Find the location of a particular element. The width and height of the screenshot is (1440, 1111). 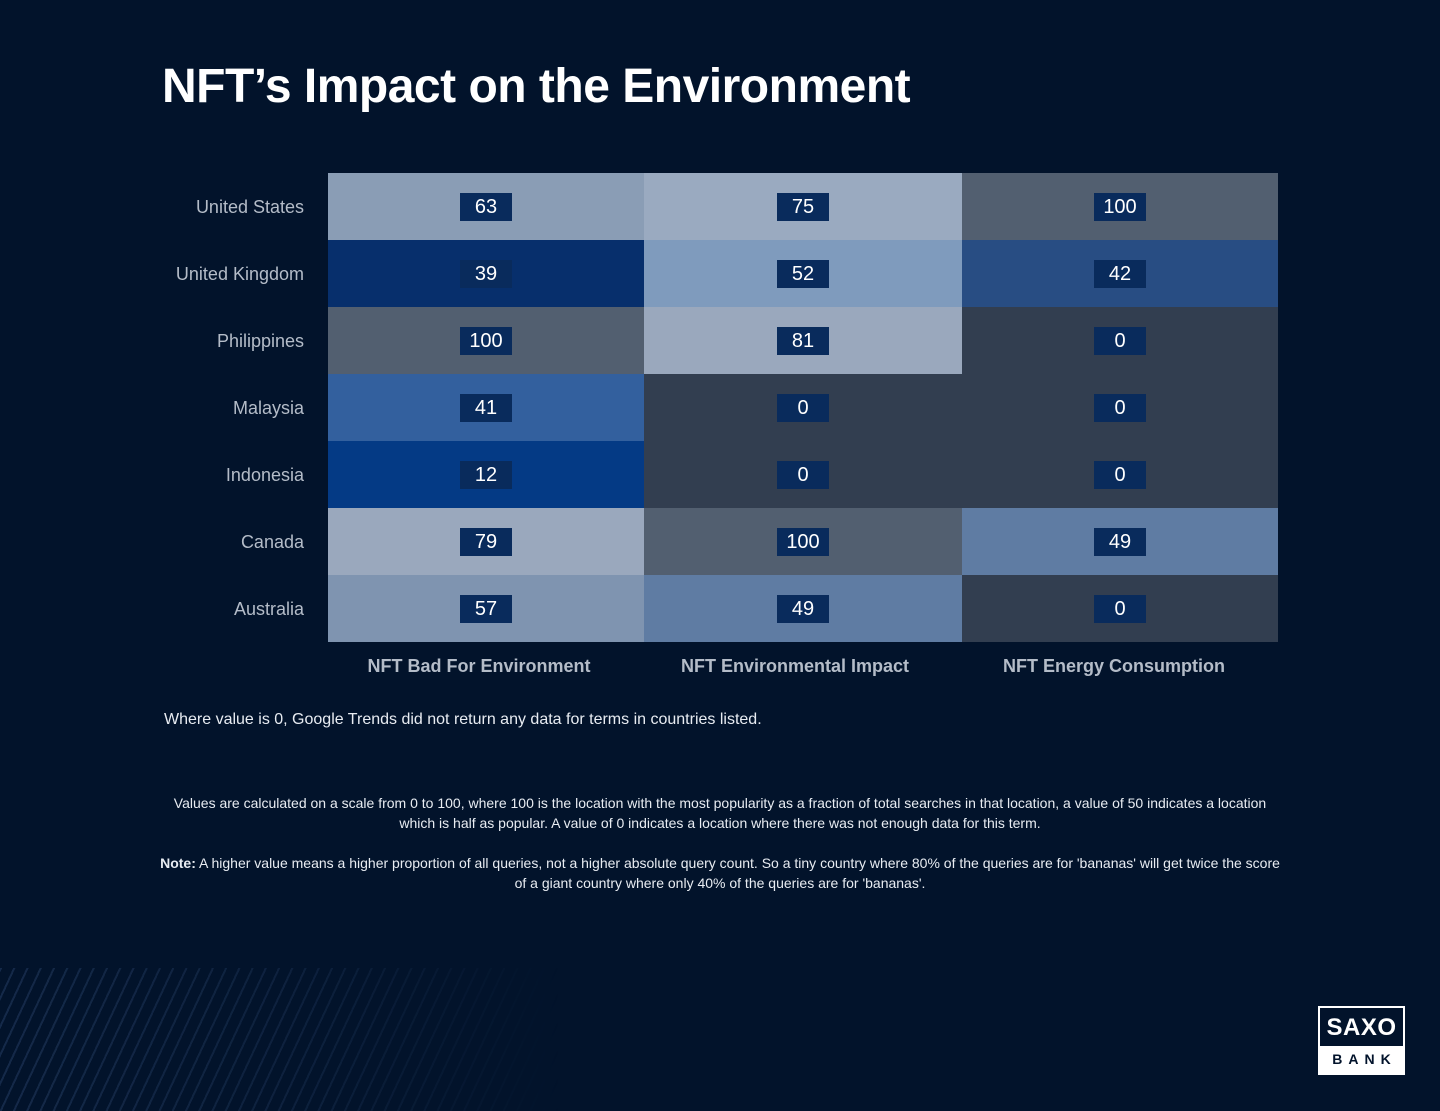

cell-value: 41 is located at coordinates (486, 407).